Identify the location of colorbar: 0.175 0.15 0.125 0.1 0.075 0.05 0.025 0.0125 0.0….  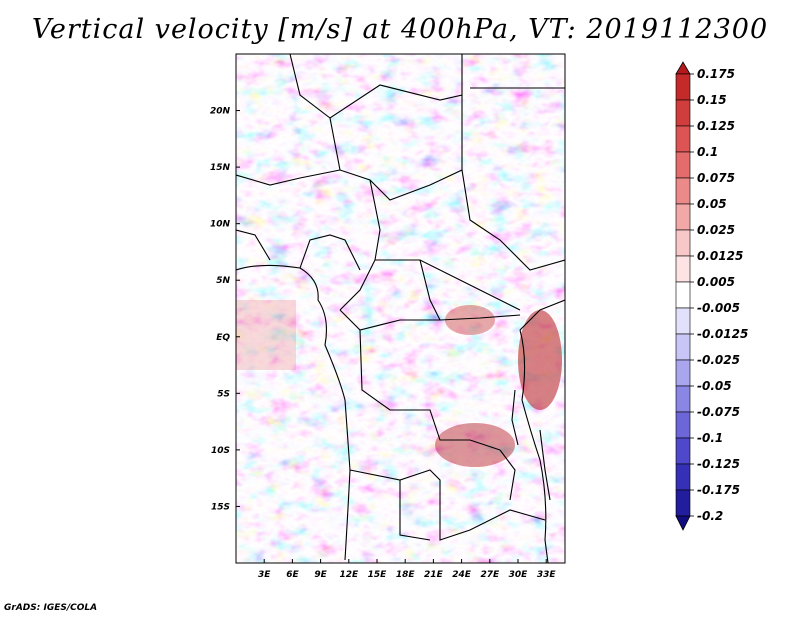
(711, 296).